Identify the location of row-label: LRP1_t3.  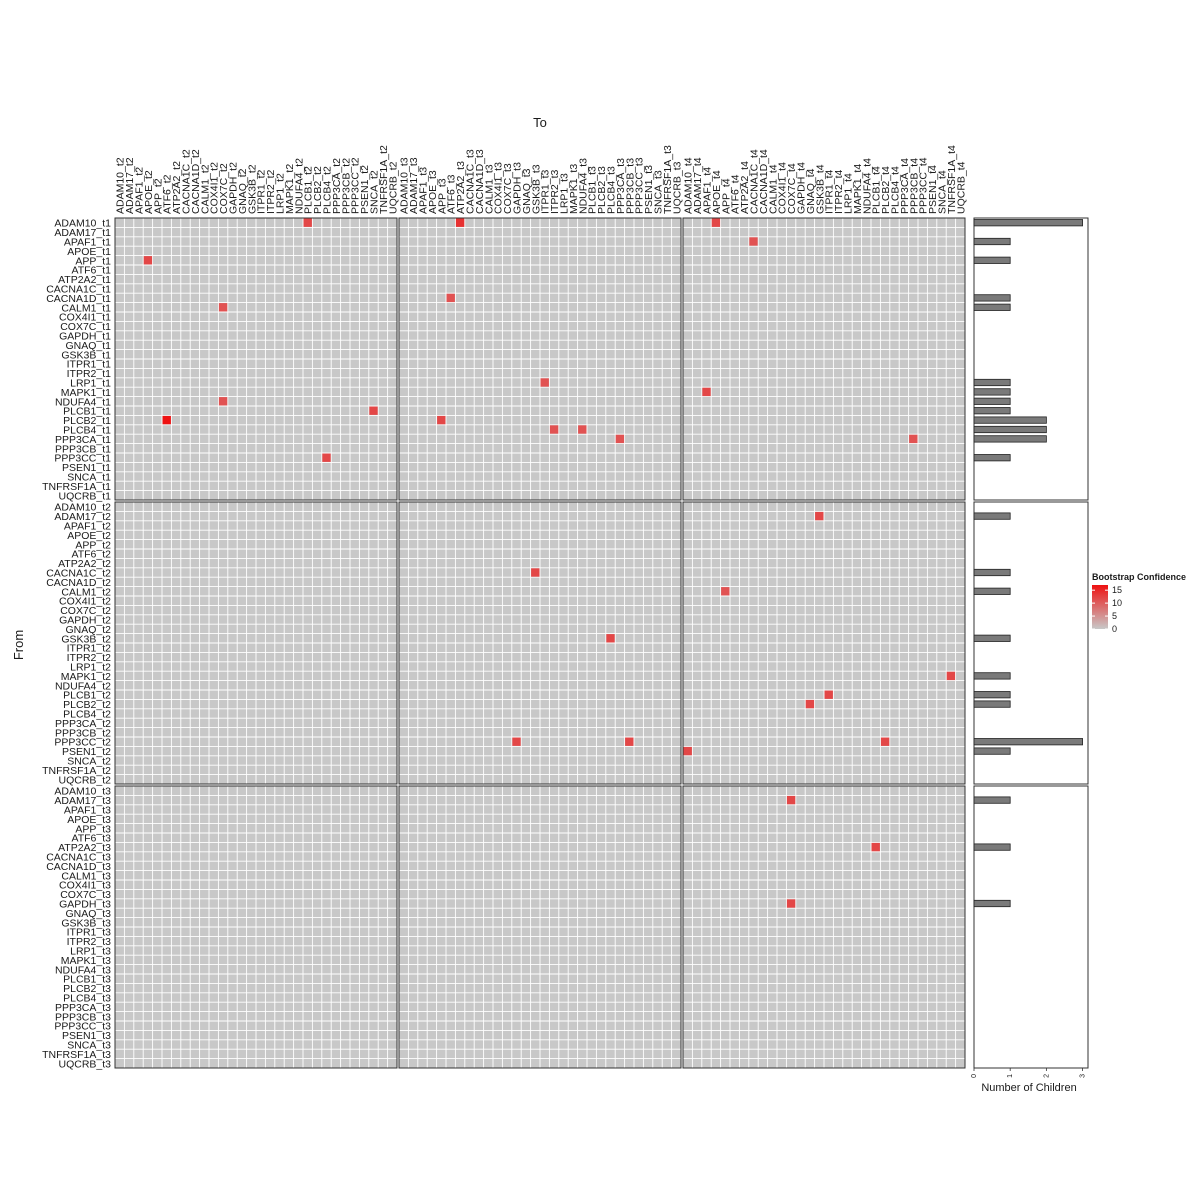
(90, 952).